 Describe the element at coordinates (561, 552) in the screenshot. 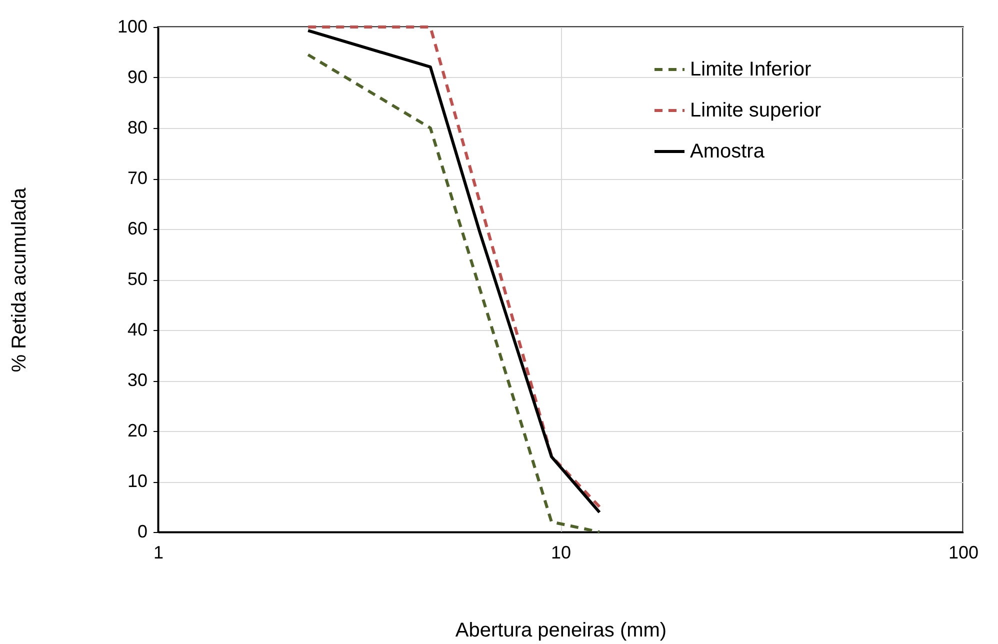

I see `x-tick-label: 10` at that location.